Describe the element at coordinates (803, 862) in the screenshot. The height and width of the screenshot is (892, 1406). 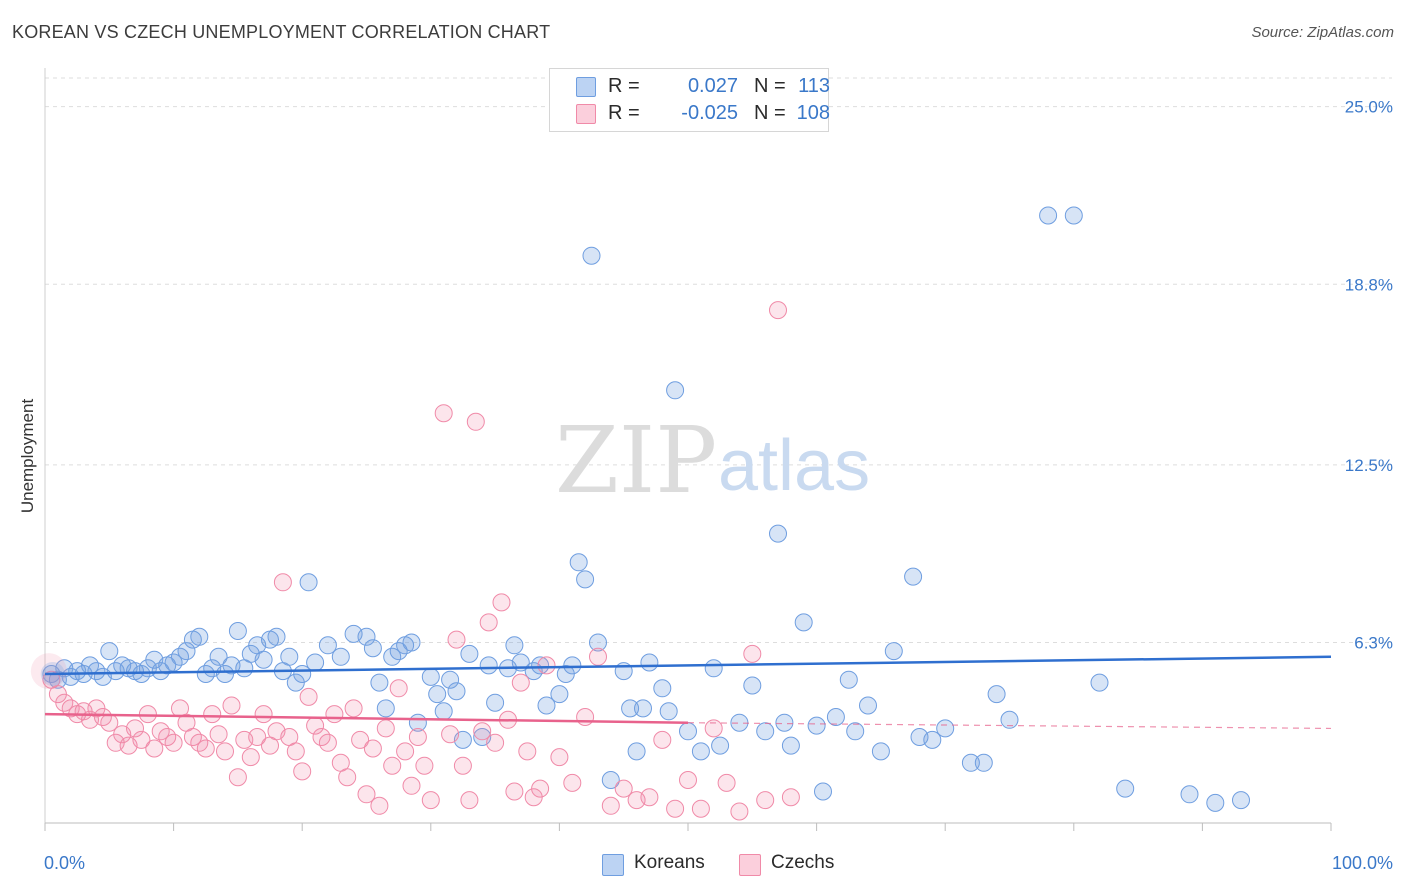
I see `bottom-legend-label-czechs: Czechs` at that location.